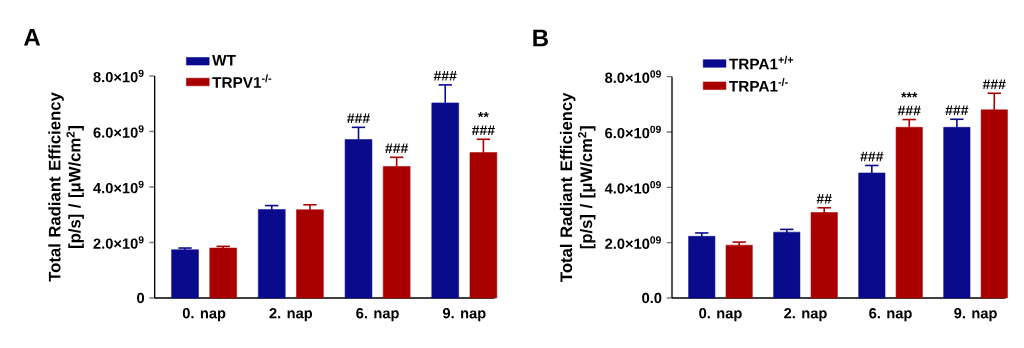  I want to click on y-tick-label: 6.0×10$^{09}$, so click(633, 132).